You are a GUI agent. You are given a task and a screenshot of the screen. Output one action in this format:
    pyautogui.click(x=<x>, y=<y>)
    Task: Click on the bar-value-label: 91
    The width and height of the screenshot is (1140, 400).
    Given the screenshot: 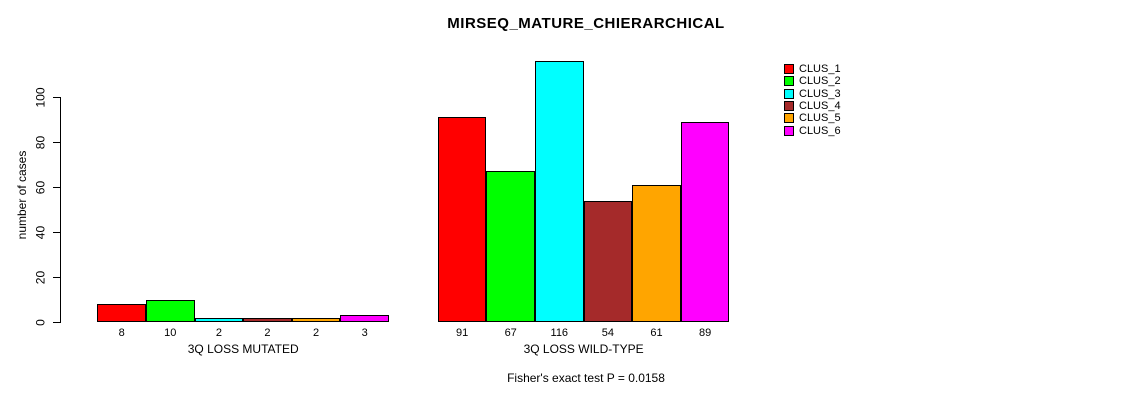 What is the action you would take?
    pyautogui.click(x=462, y=333)
    